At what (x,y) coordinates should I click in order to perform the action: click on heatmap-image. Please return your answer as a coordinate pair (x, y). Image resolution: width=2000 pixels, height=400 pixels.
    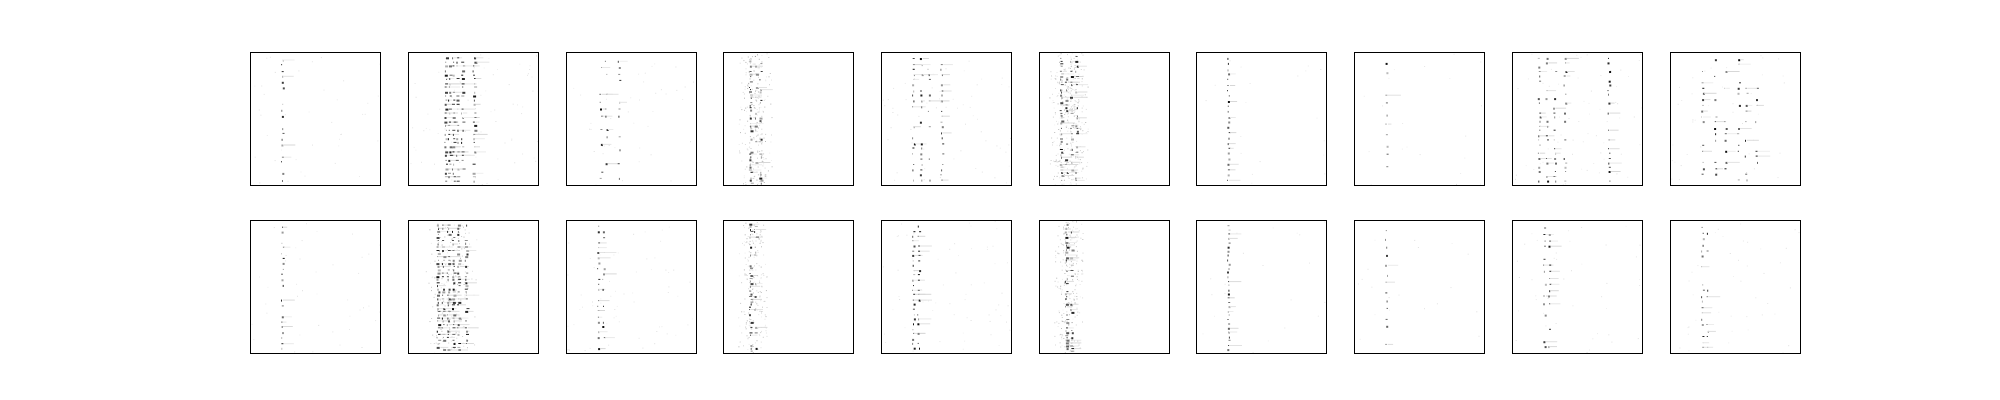
    Looking at the image, I should click on (452, 288).